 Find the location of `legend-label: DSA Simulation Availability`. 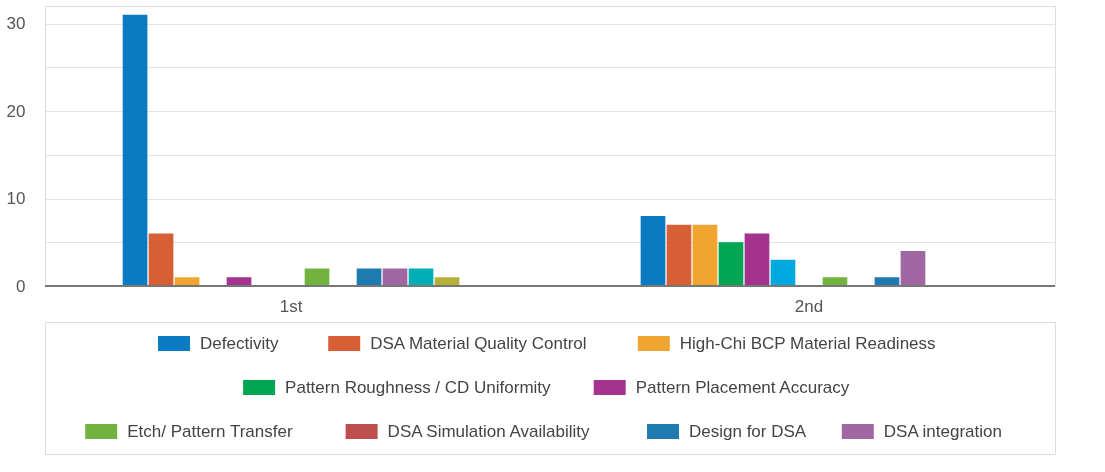

legend-label: DSA Simulation Availability is located at coordinates (488, 431).